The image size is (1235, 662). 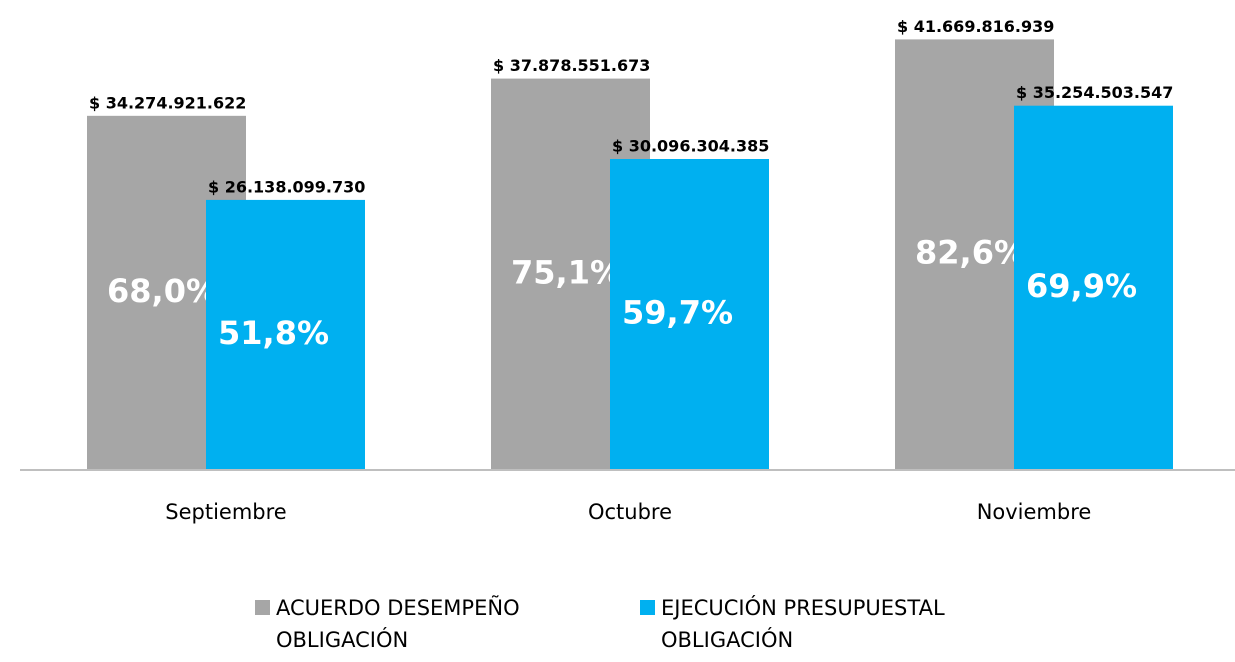 I want to click on value-label: $ 30.096.304.385, so click(x=690, y=146).